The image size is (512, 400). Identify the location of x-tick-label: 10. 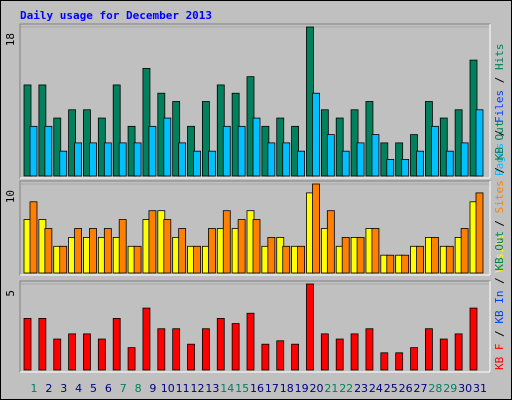
(168, 388).